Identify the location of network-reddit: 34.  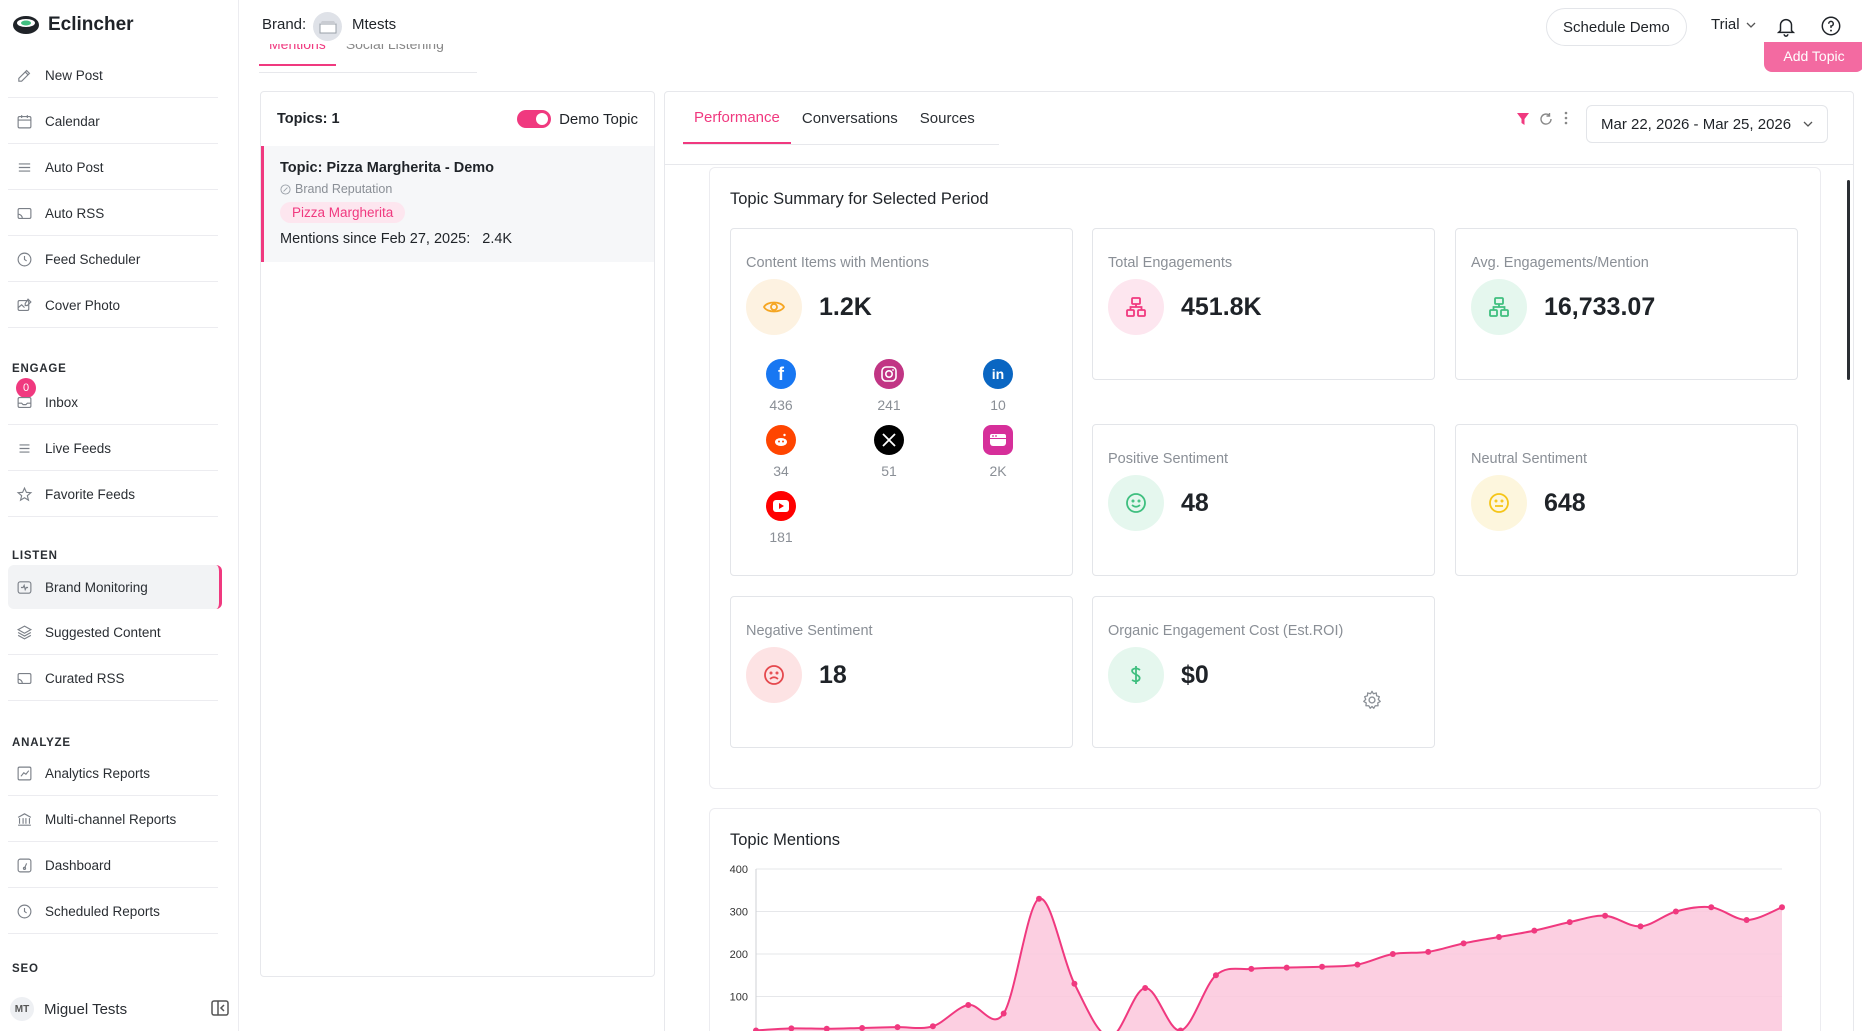
(781, 452).